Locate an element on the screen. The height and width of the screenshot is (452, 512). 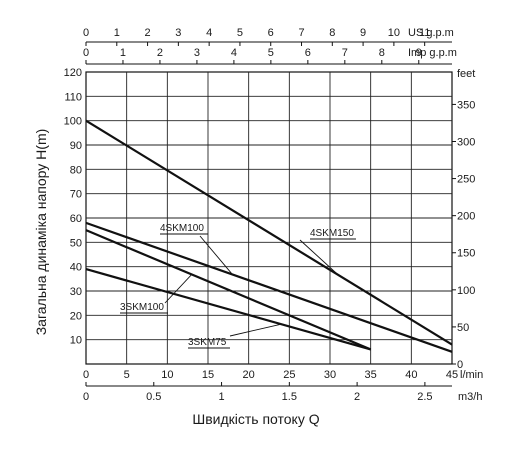
x-tick-label-m3h: 1.5 is located at coordinates (289, 397).